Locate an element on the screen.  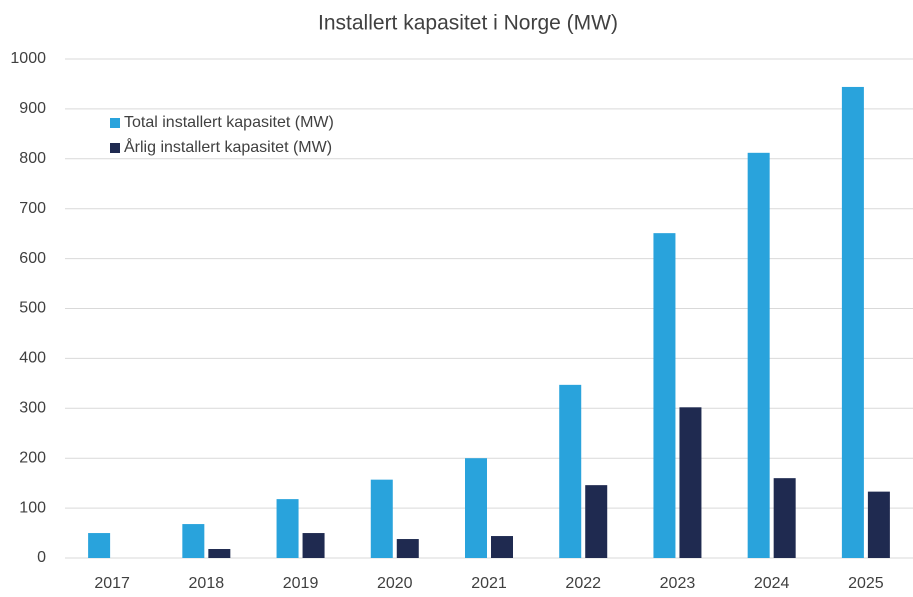
x-tick-label: 2023 is located at coordinates (678, 583).